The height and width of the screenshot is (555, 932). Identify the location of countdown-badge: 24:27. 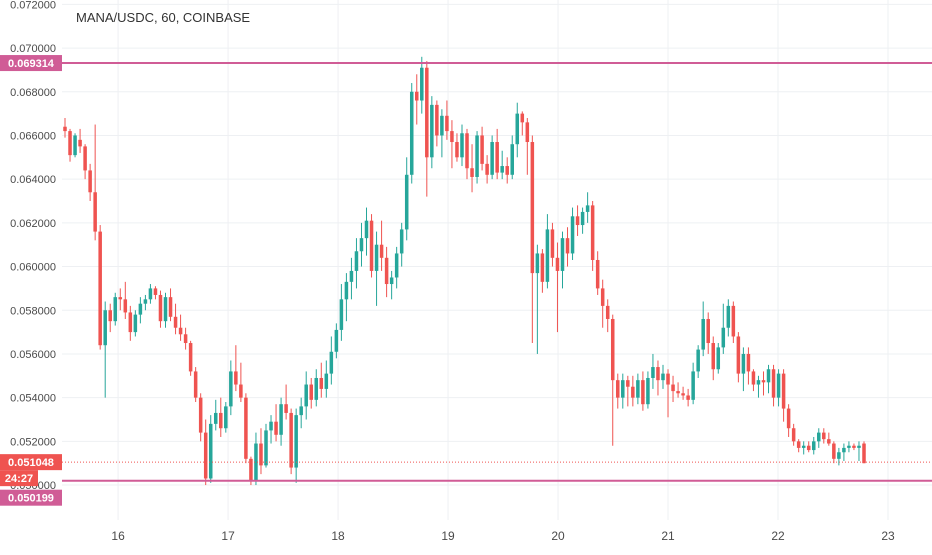
(19, 479).